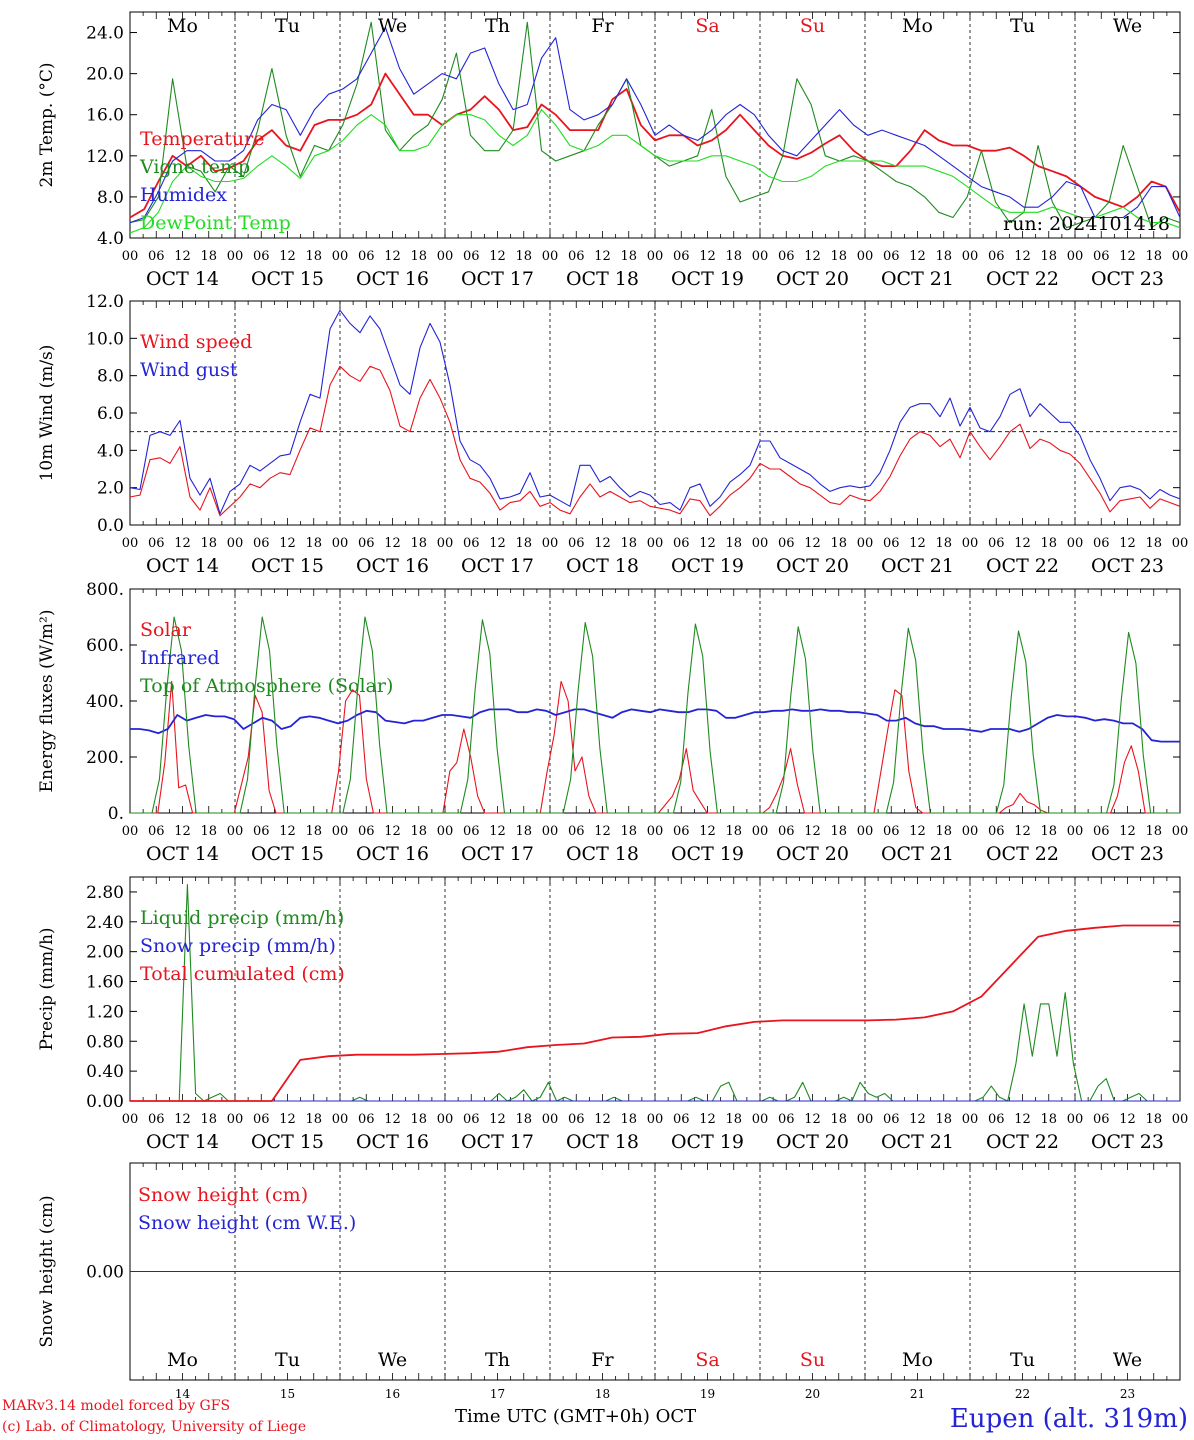 This screenshot has height=1440, width=1194. Describe the element at coordinates (1127, 1394) in the screenshot. I see `day-number-label: 23` at that location.